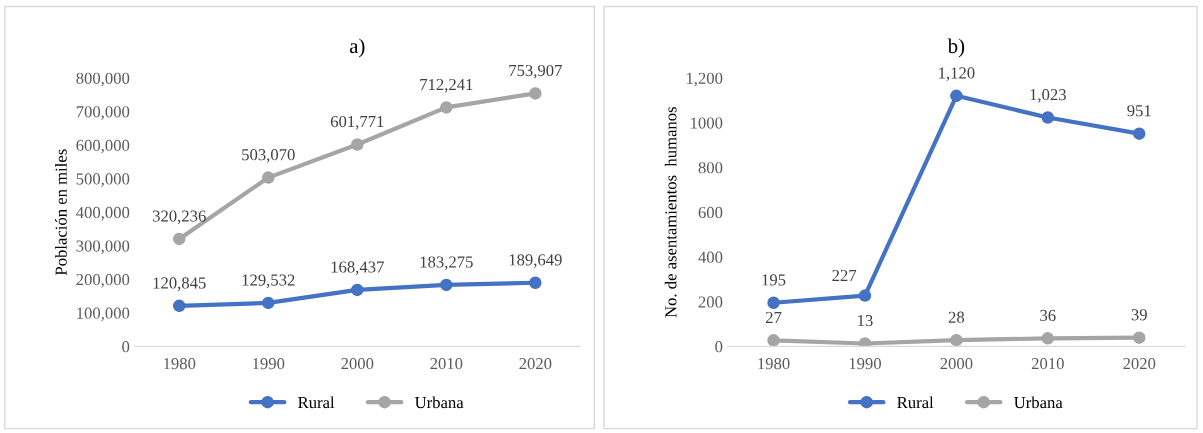  Describe the element at coordinates (103, 314) in the screenshot. I see `y-tick-label: 100,000` at that location.